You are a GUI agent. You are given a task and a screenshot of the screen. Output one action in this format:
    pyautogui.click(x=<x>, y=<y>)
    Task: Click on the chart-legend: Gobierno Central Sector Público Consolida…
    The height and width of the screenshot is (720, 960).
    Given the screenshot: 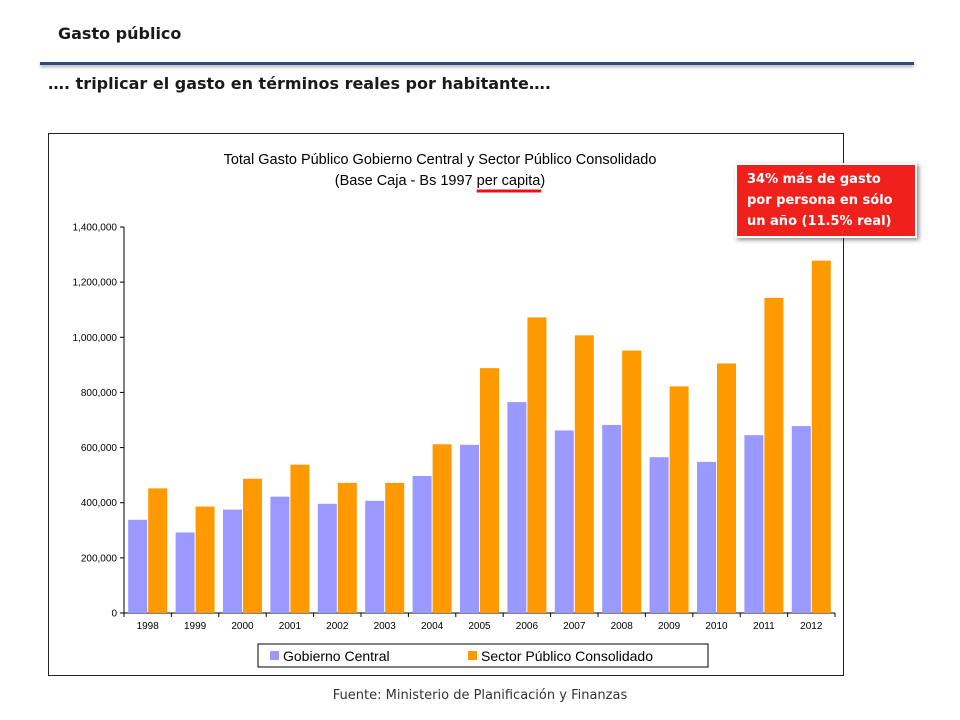 What is the action you would take?
    pyautogui.click(x=483, y=655)
    